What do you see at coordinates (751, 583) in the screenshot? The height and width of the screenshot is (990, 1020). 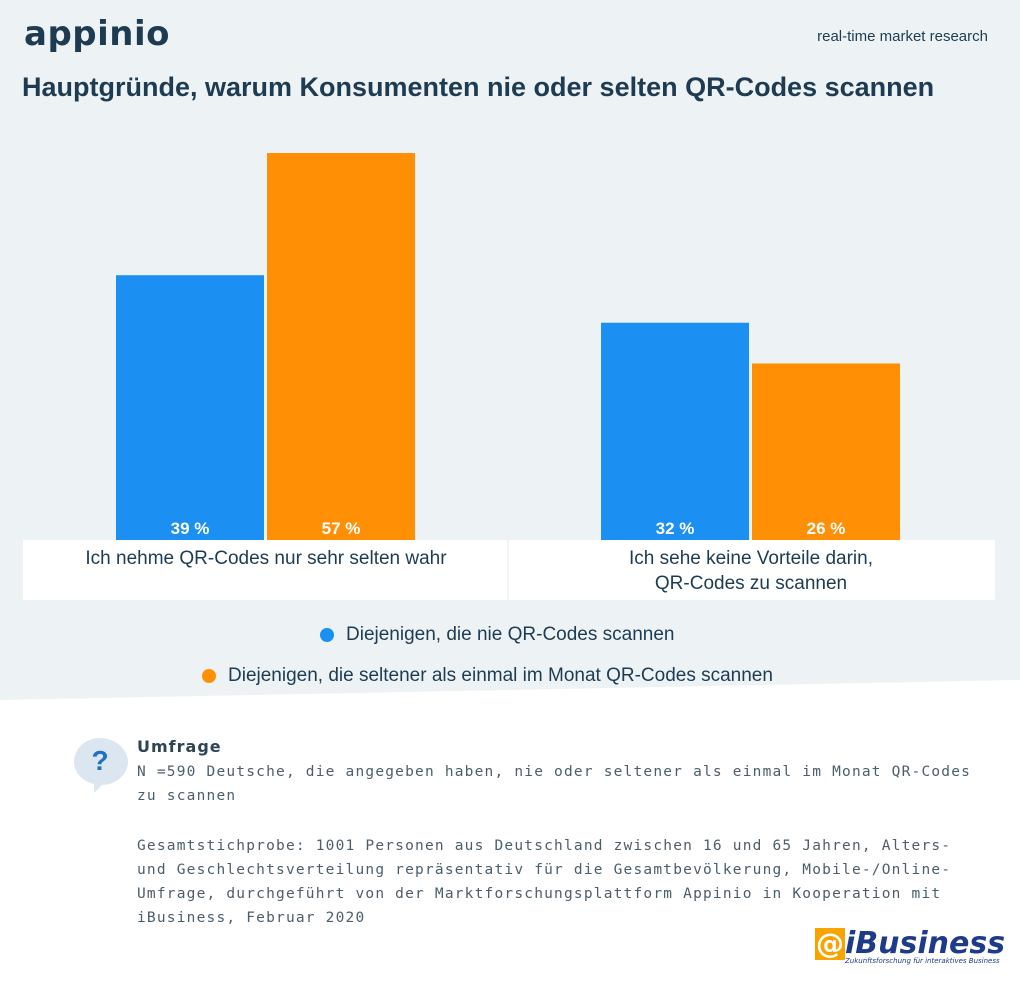 I see `category-label: QR-Codes zu scannen` at bounding box center [751, 583].